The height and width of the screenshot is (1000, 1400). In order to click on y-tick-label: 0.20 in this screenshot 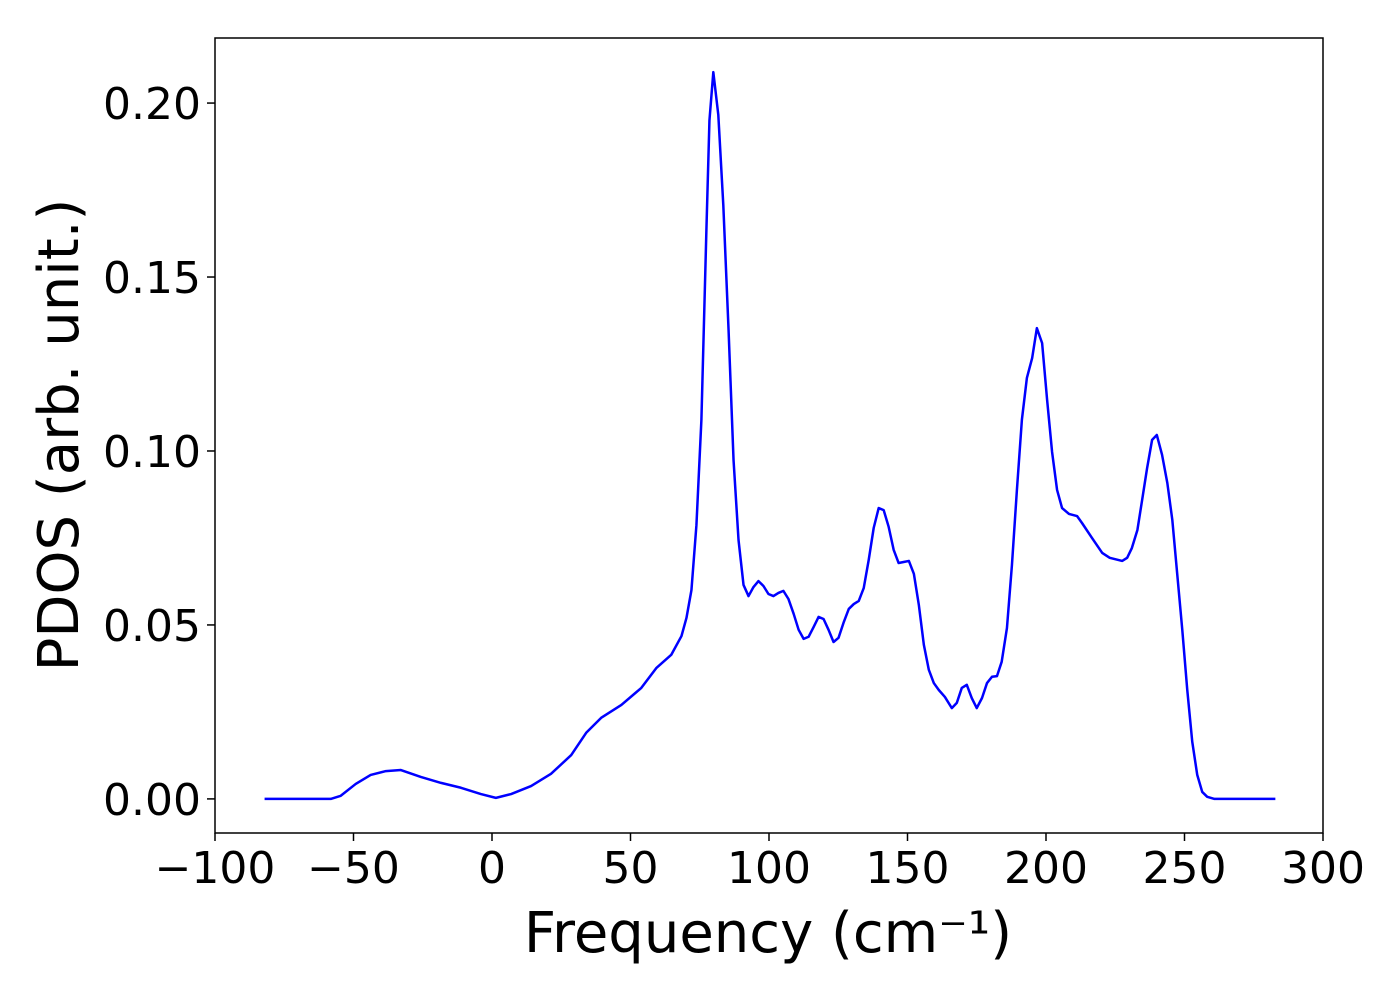, I will do `click(152, 104)`.